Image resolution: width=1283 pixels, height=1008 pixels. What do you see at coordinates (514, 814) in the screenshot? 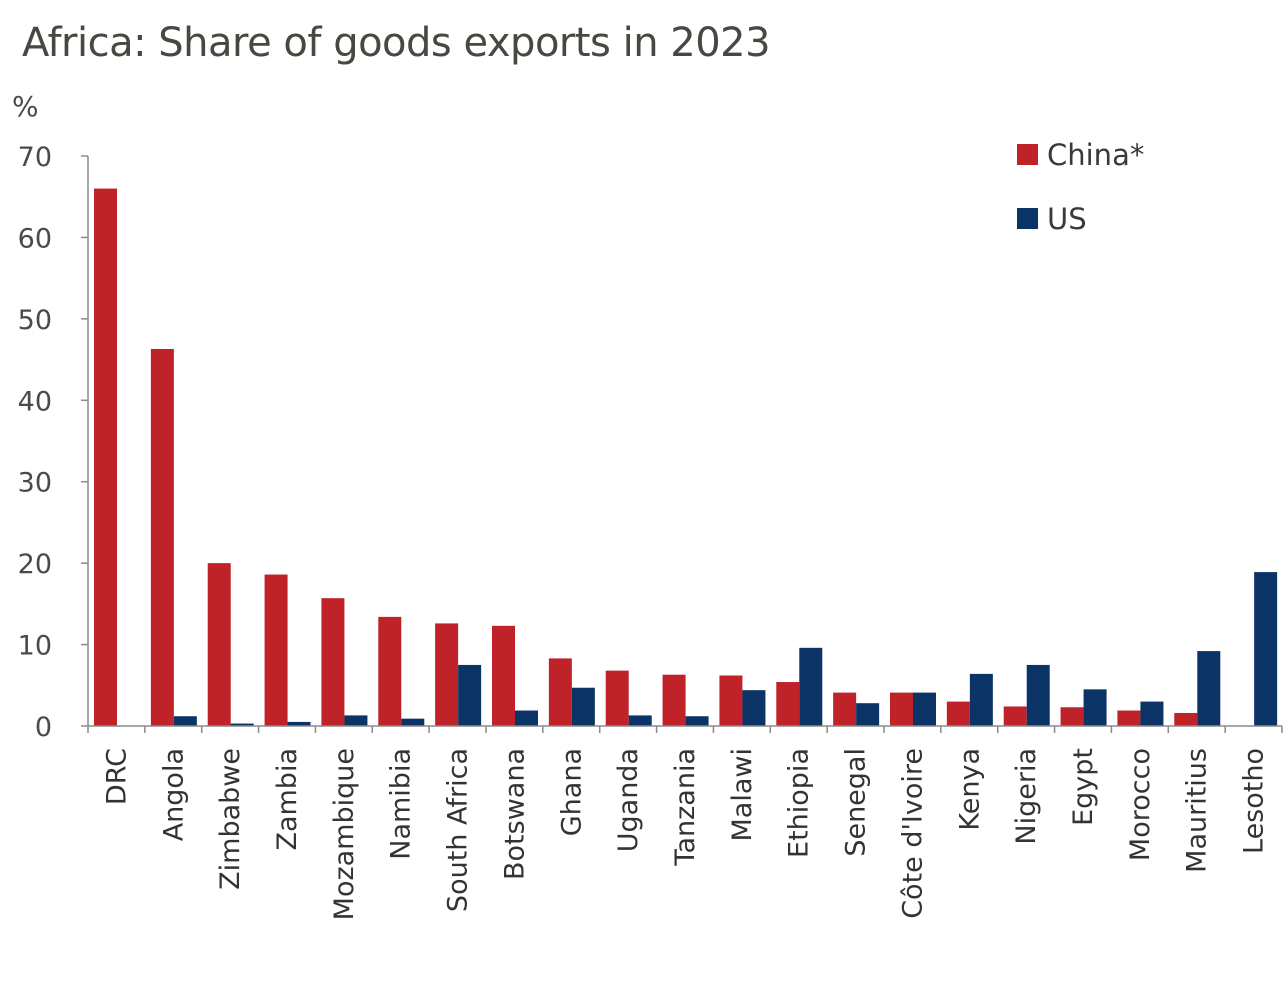
I see `x-category-label: Botswana` at bounding box center [514, 814].